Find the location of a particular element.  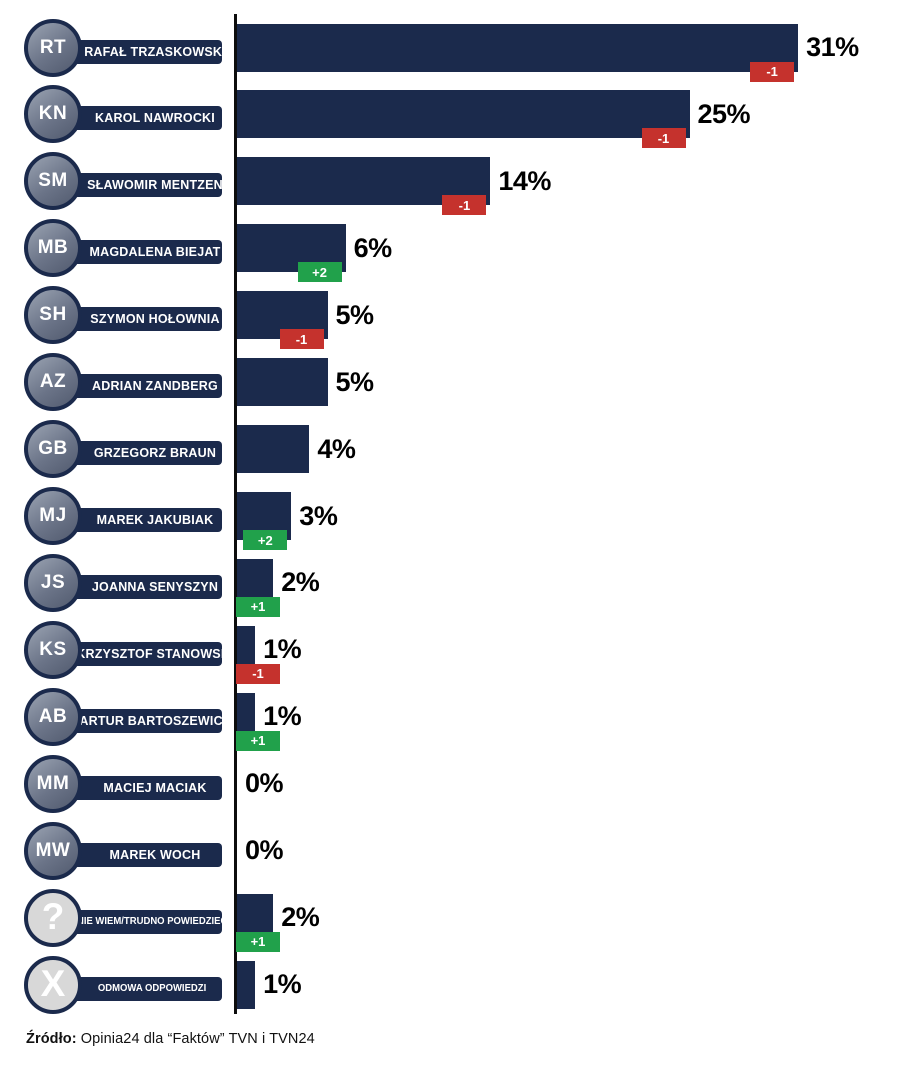

candidate-name: NIE WIEM/TRUDNO POWIEDZIEĆ is located at coordinates (152, 922).